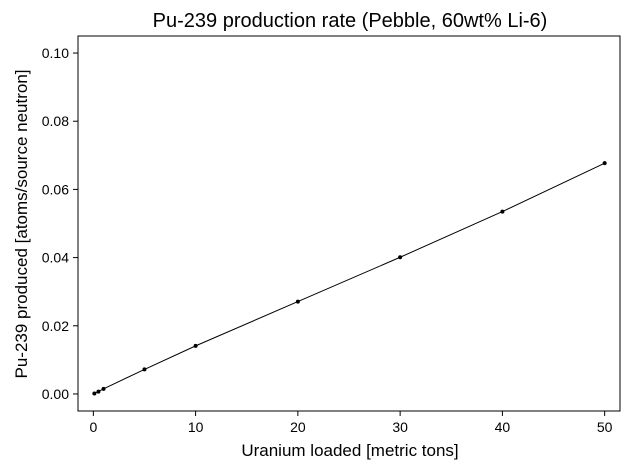 This screenshot has width=630, height=470. Describe the element at coordinates (55, 258) in the screenshot. I see `y-tick-label: 0.04` at that location.